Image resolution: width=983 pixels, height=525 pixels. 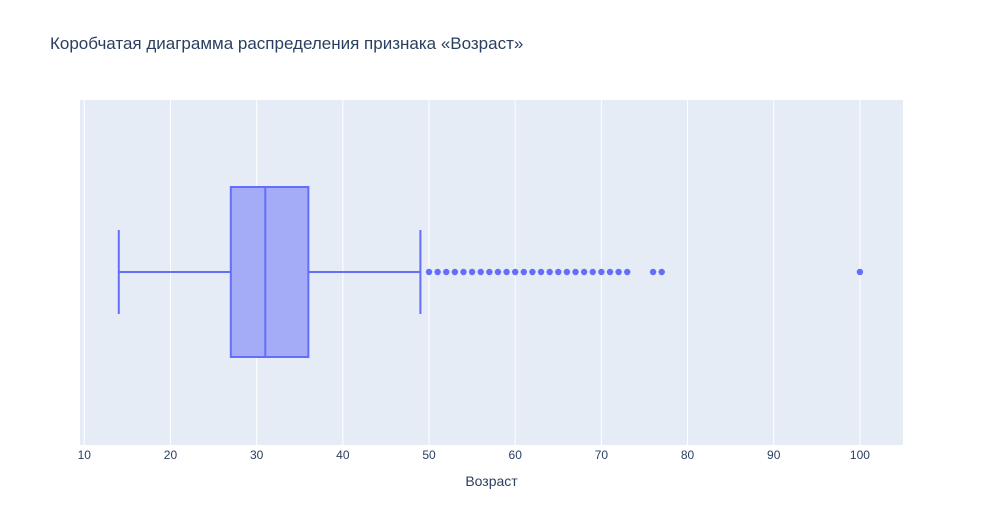 I want to click on x-tick-label: 20, so click(x=171, y=455).